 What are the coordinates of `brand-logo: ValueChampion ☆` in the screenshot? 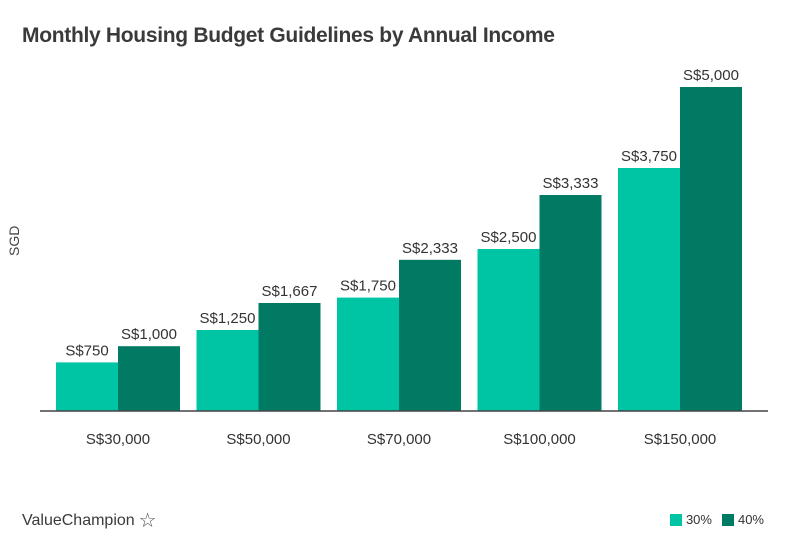 It's located at (89, 520).